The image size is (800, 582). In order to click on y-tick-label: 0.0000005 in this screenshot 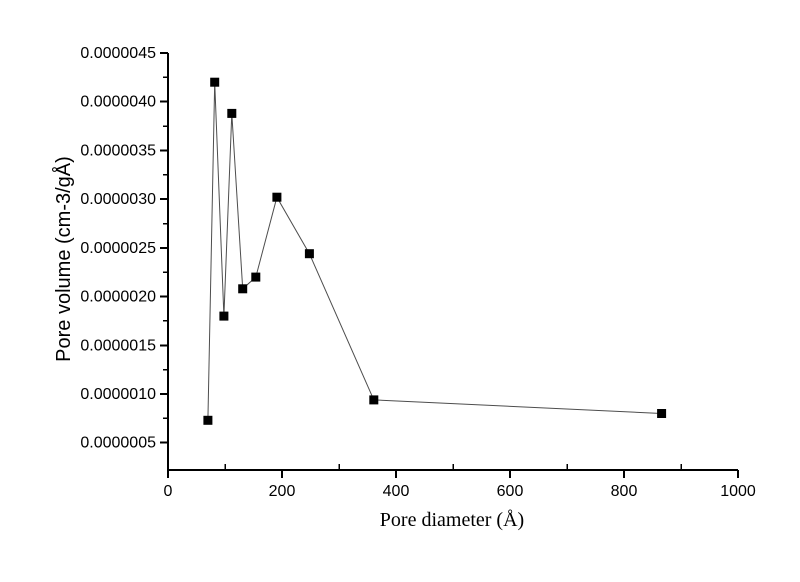, I will do `click(118, 443)`.